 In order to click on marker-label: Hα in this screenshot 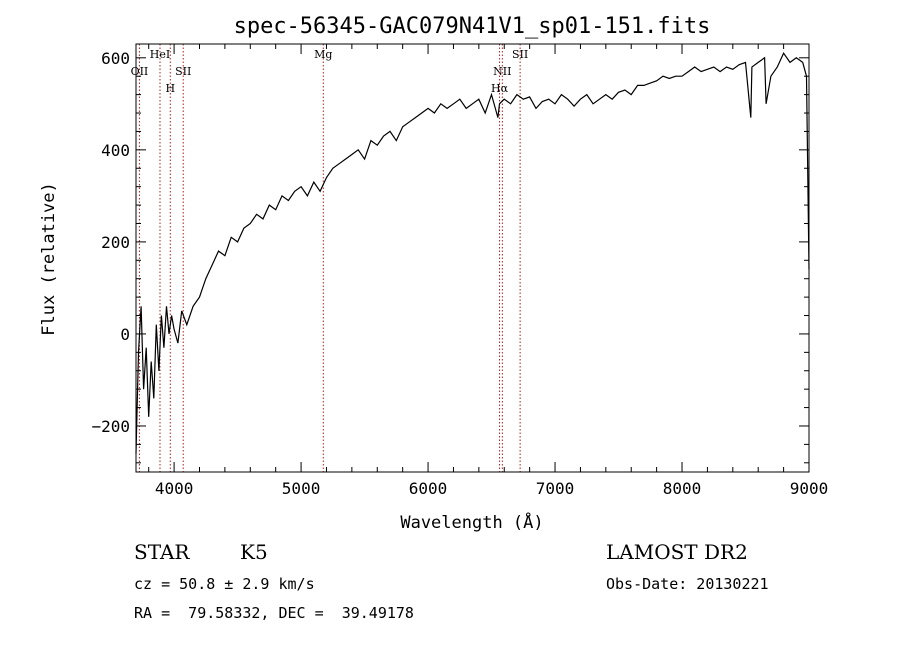, I will do `click(500, 88)`.